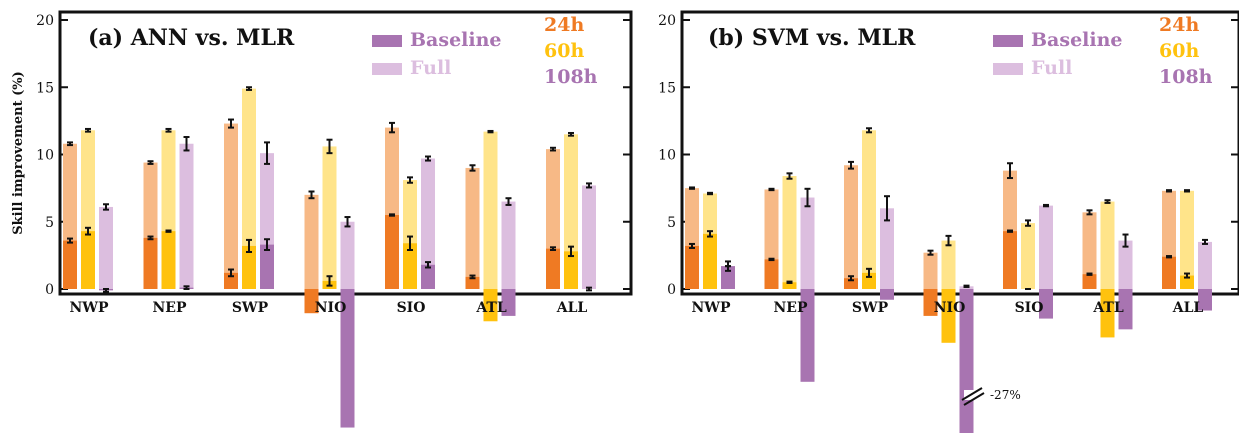 The image size is (1239, 438). What do you see at coordinates (191, 38) in the screenshot?
I see `panel-title: (a) ANN vs. MLR` at bounding box center [191, 38].